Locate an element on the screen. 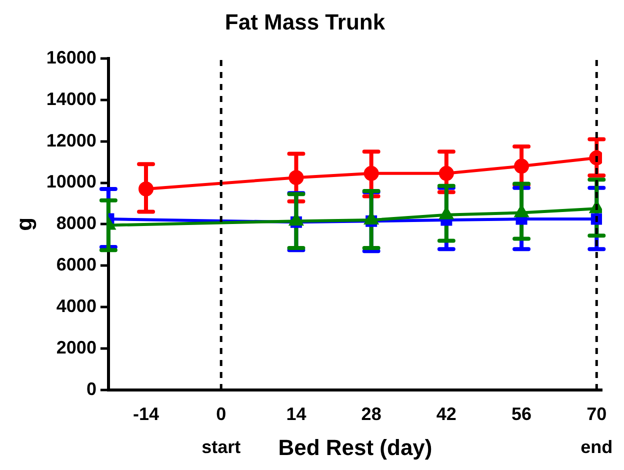 The width and height of the screenshot is (624, 470). x-axis-title: Bed Rest (day) is located at coordinates (355, 447).